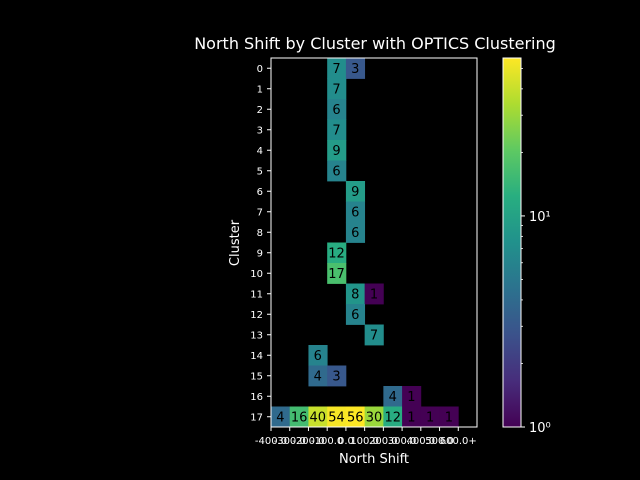 Image resolution: width=640 pixels, height=480 pixels. Describe the element at coordinates (260, 110) in the screenshot. I see `y-tick-label: 2` at that location.